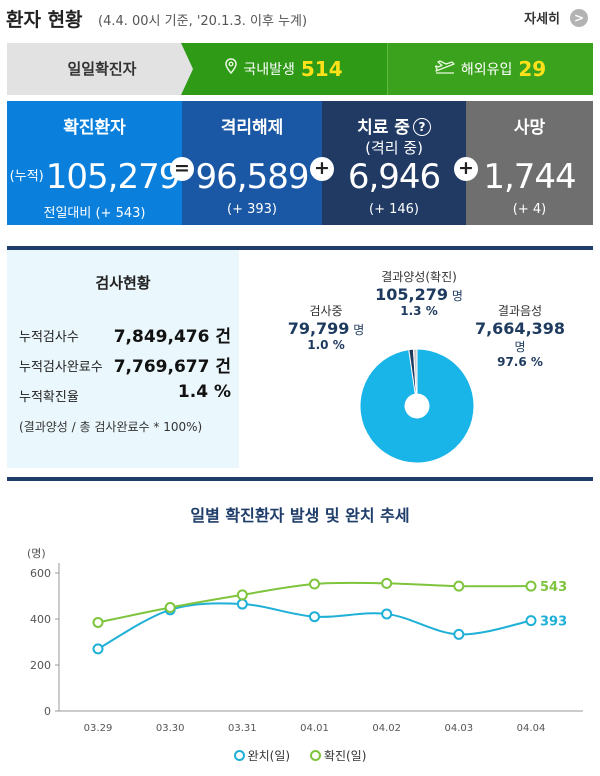  I want to click on airplane-icon, so click(444, 69).